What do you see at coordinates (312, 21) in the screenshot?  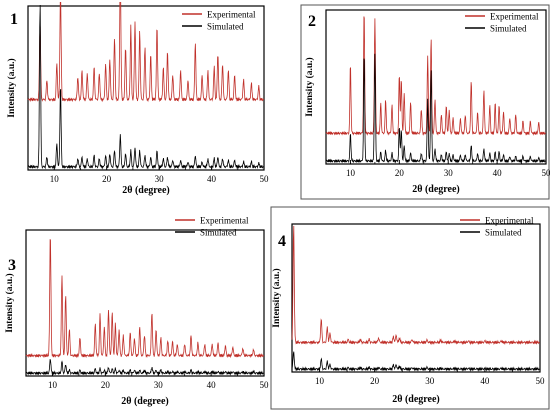 I see `panel-number: 2` at bounding box center [312, 21].